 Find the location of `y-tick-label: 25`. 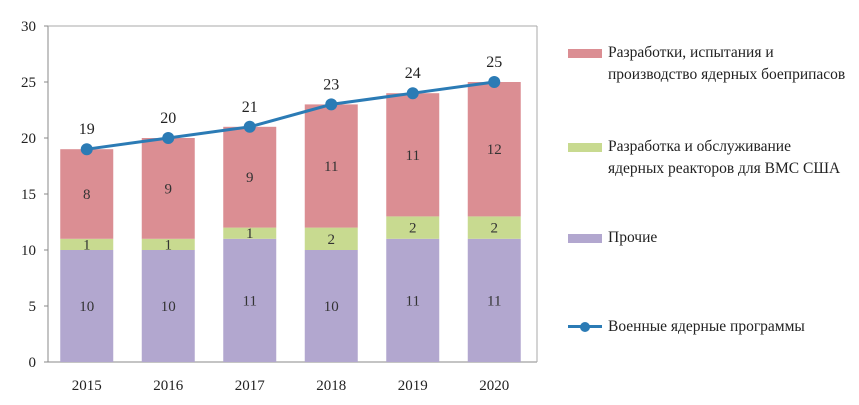

y-tick-label: 25 is located at coordinates (28, 83).